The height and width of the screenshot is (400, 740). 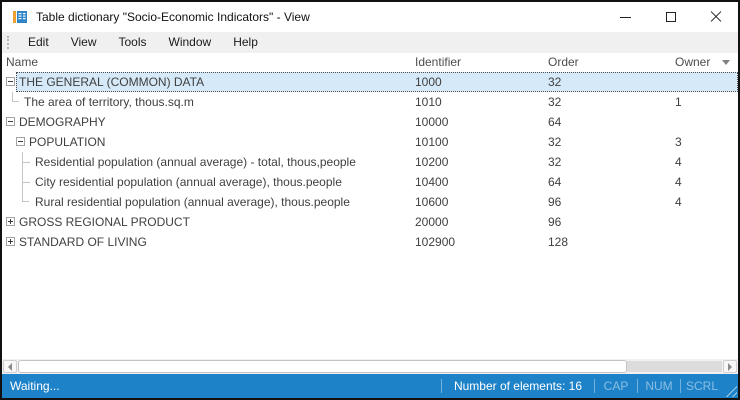 I want to click on table-row: The area of territory, thous.sq.m 1010 32 1, so click(x=370, y=102).